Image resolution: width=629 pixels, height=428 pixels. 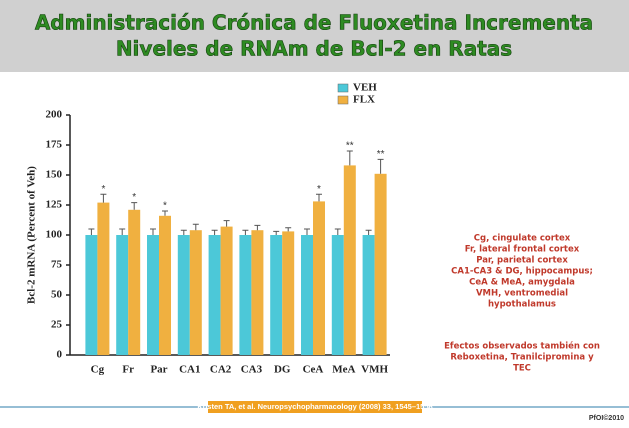 I want to click on x-tick-label: Fr, so click(x=128, y=370).